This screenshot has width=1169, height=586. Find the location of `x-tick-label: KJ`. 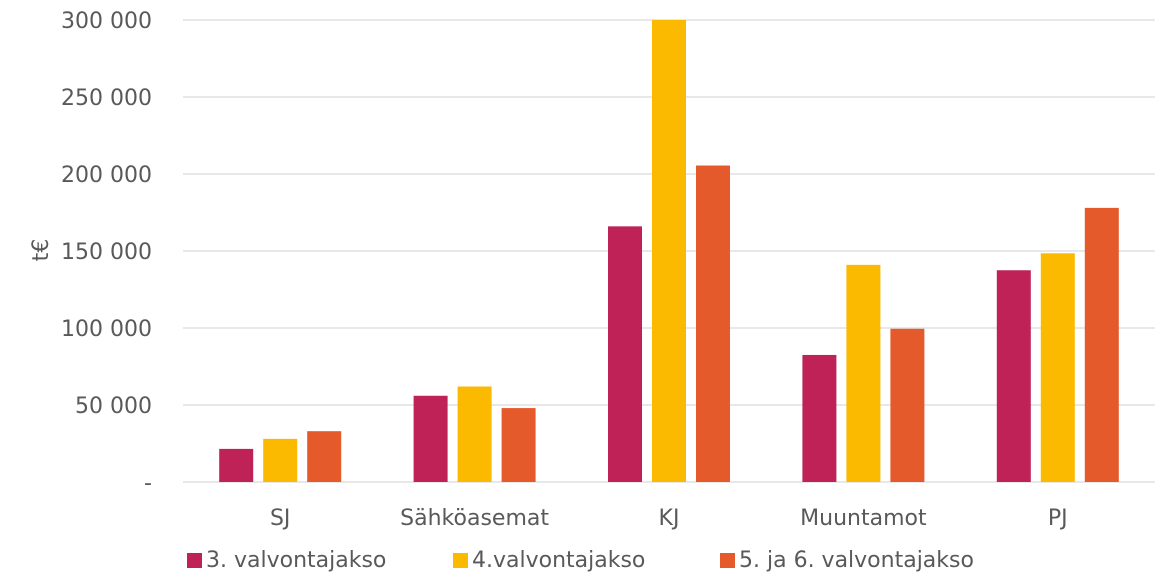

x-tick-label: KJ is located at coordinates (669, 518).